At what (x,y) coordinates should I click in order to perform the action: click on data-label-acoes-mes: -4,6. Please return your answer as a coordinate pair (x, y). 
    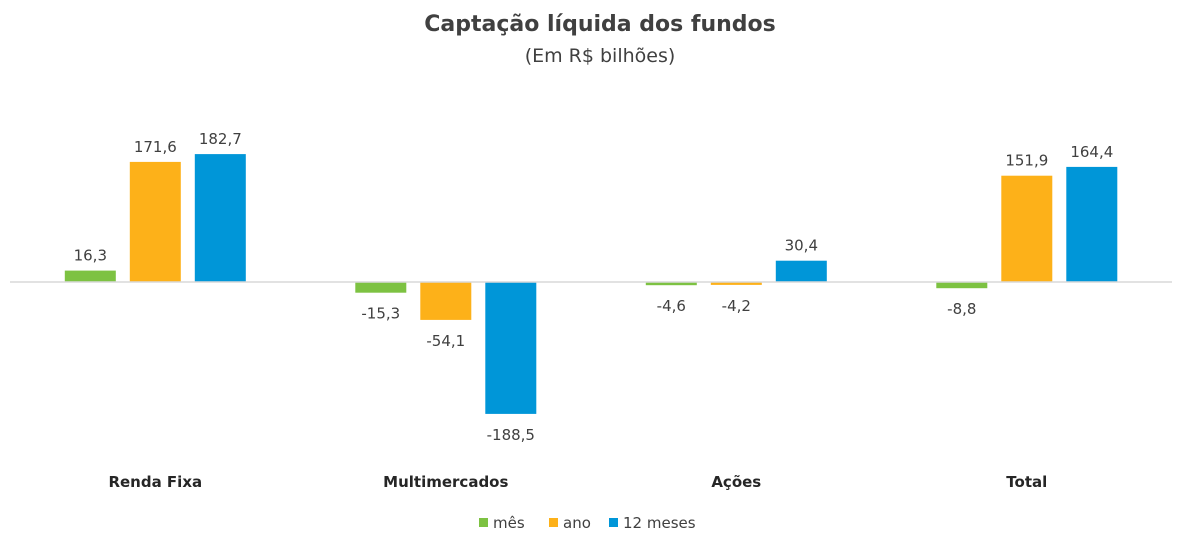
    Looking at the image, I should click on (671, 306).